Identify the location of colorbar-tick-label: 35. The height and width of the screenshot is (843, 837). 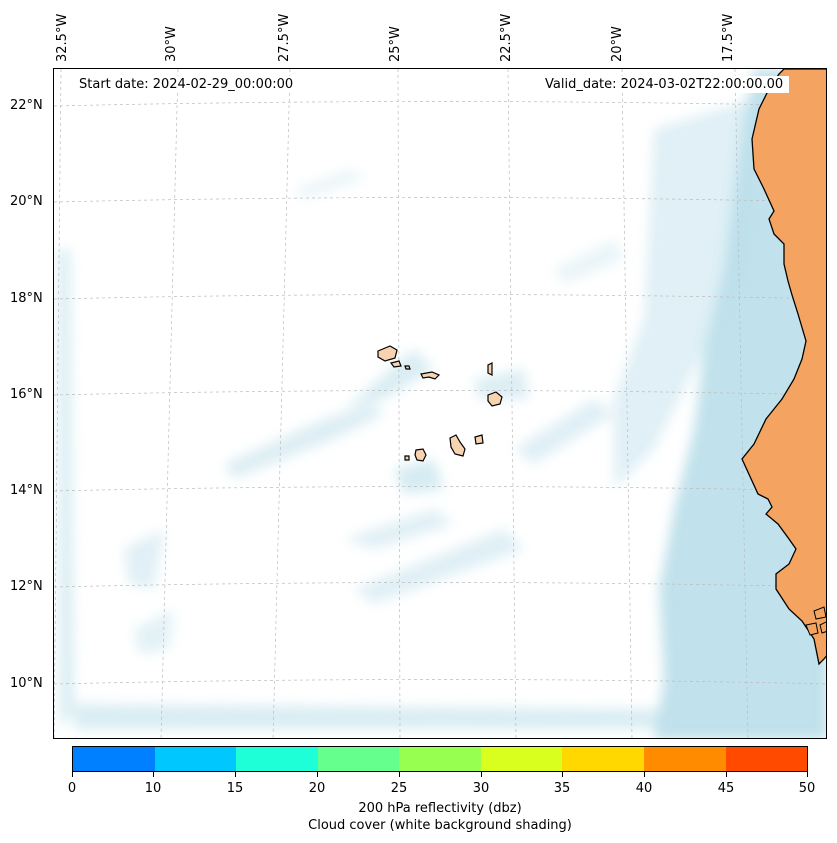
(562, 788).